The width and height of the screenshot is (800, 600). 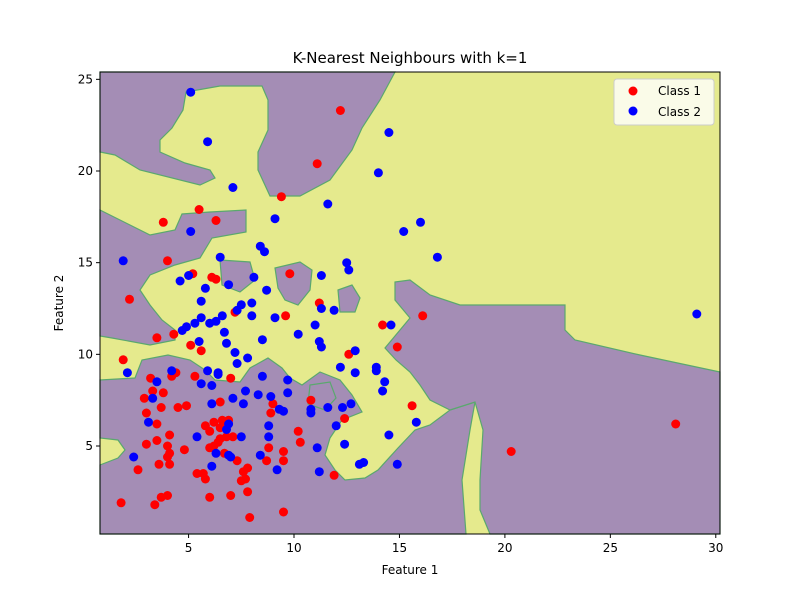 I want to click on x-tick-label: 5, so click(x=189, y=548).